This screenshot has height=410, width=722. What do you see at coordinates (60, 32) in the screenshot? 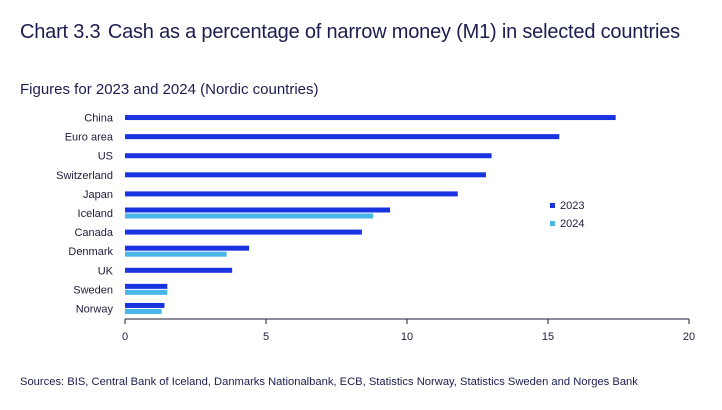
I see `chart-number: Chart 3.3` at bounding box center [60, 32].